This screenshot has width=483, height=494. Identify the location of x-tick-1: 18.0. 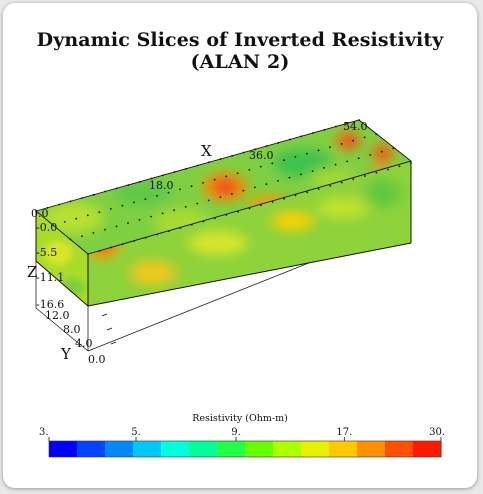
(161, 185).